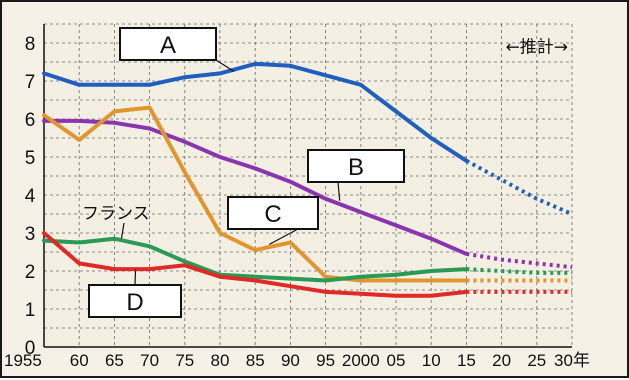 This screenshot has width=629, height=380. What do you see at coordinates (23, 360) in the screenshot?
I see `x-tick-label: 1955` at bounding box center [23, 360].